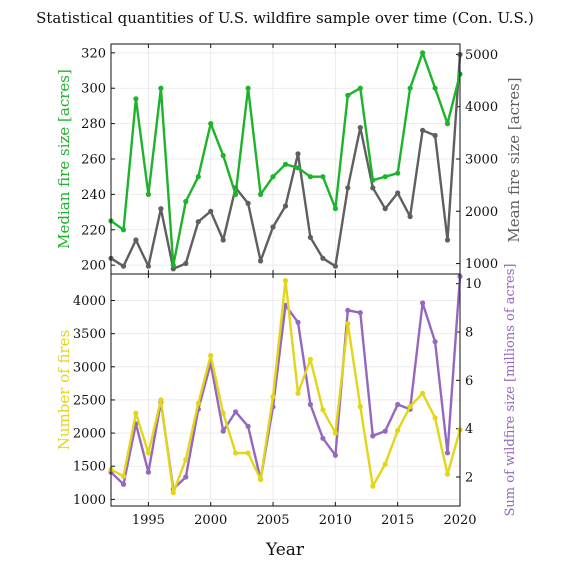 Image resolution: width=571 pixels, height=569 pixels. I want to click on bottom-right-tick-label: 4, so click(469, 429).